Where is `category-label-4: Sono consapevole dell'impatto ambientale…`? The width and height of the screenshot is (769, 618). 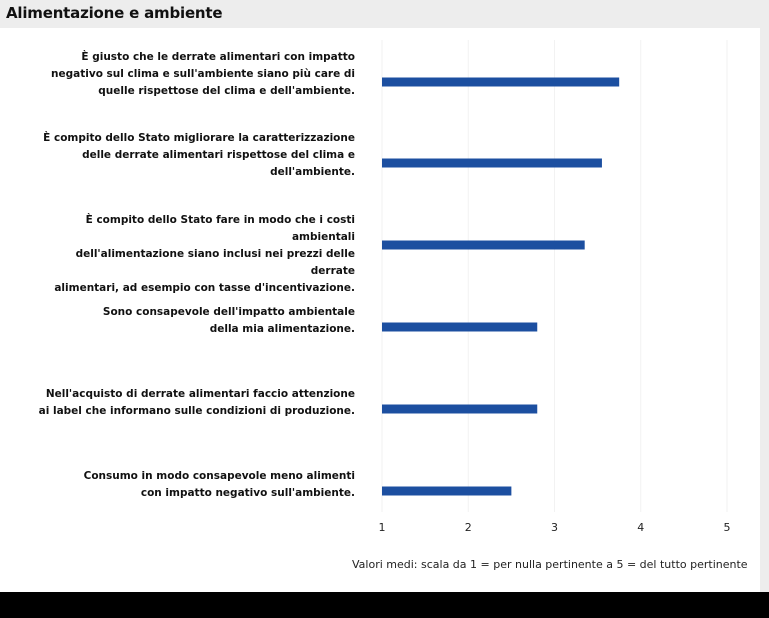
category-label-4: Sono consapevole dell'impatto ambientale… is located at coordinates (195, 321).